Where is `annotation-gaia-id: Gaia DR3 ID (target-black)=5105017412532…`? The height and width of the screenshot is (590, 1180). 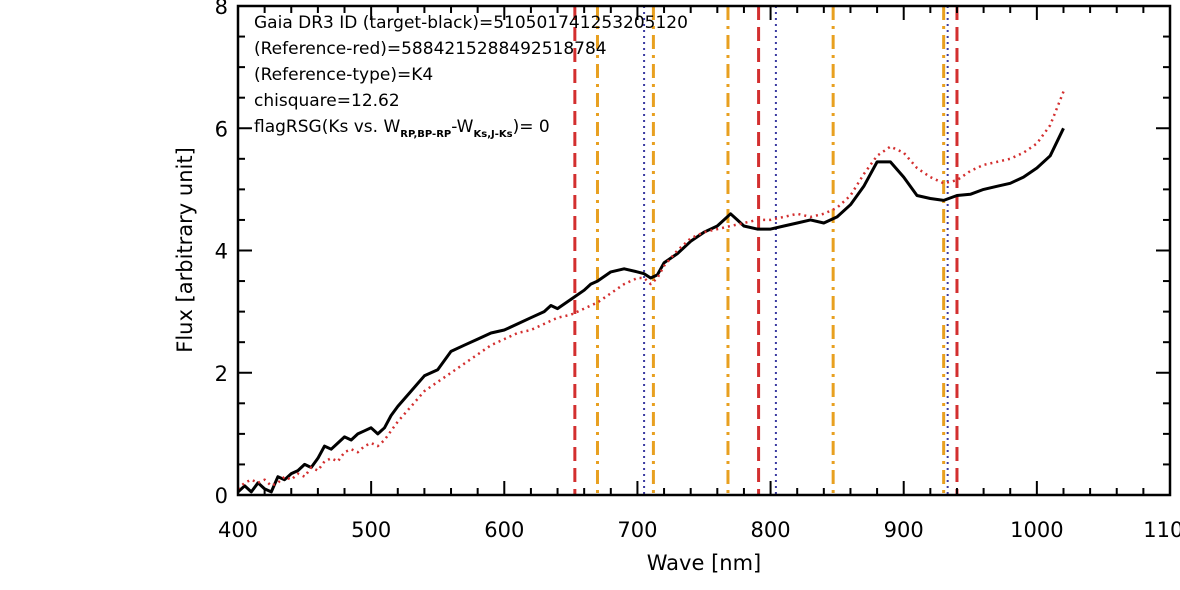
annotation-gaia-id: Gaia DR3 ID (target-black)=5105017412532… is located at coordinates (471, 23).